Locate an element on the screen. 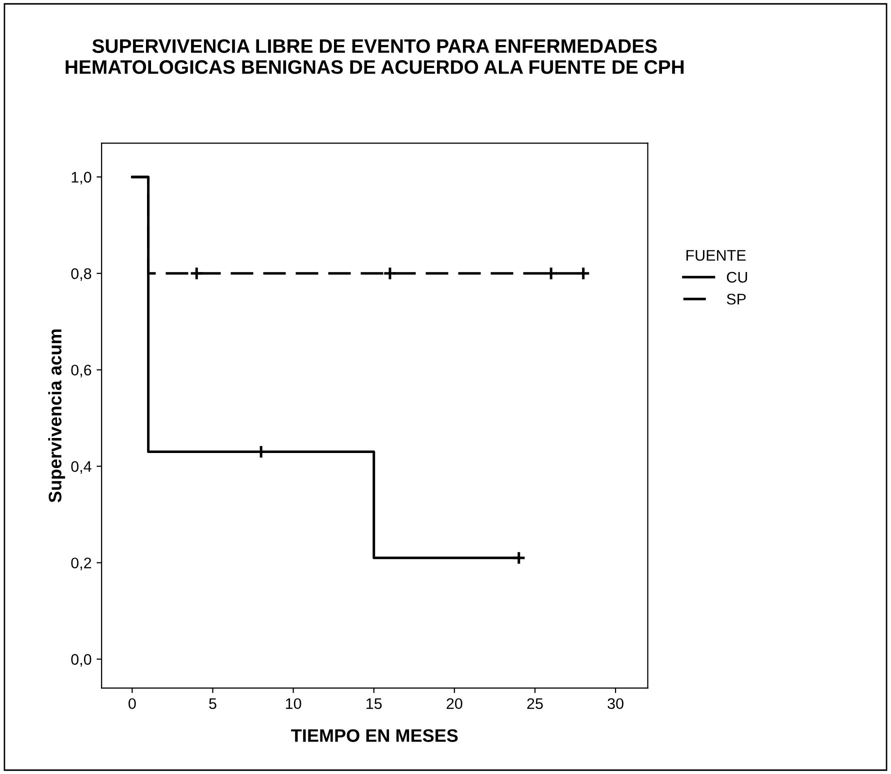  x-tick-label: 0 is located at coordinates (132, 704).